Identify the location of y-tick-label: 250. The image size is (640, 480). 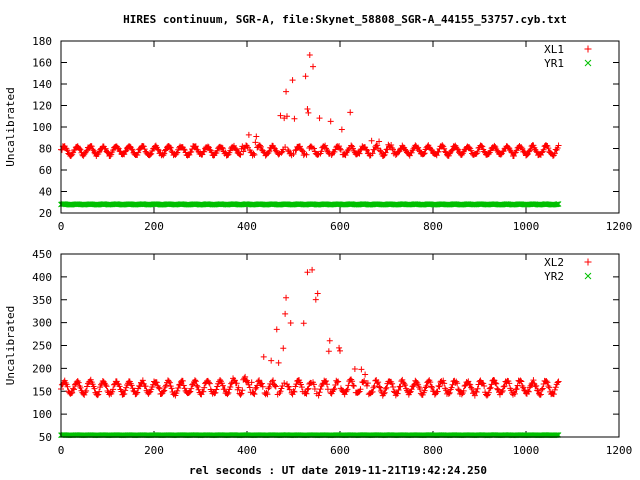
(42, 346).